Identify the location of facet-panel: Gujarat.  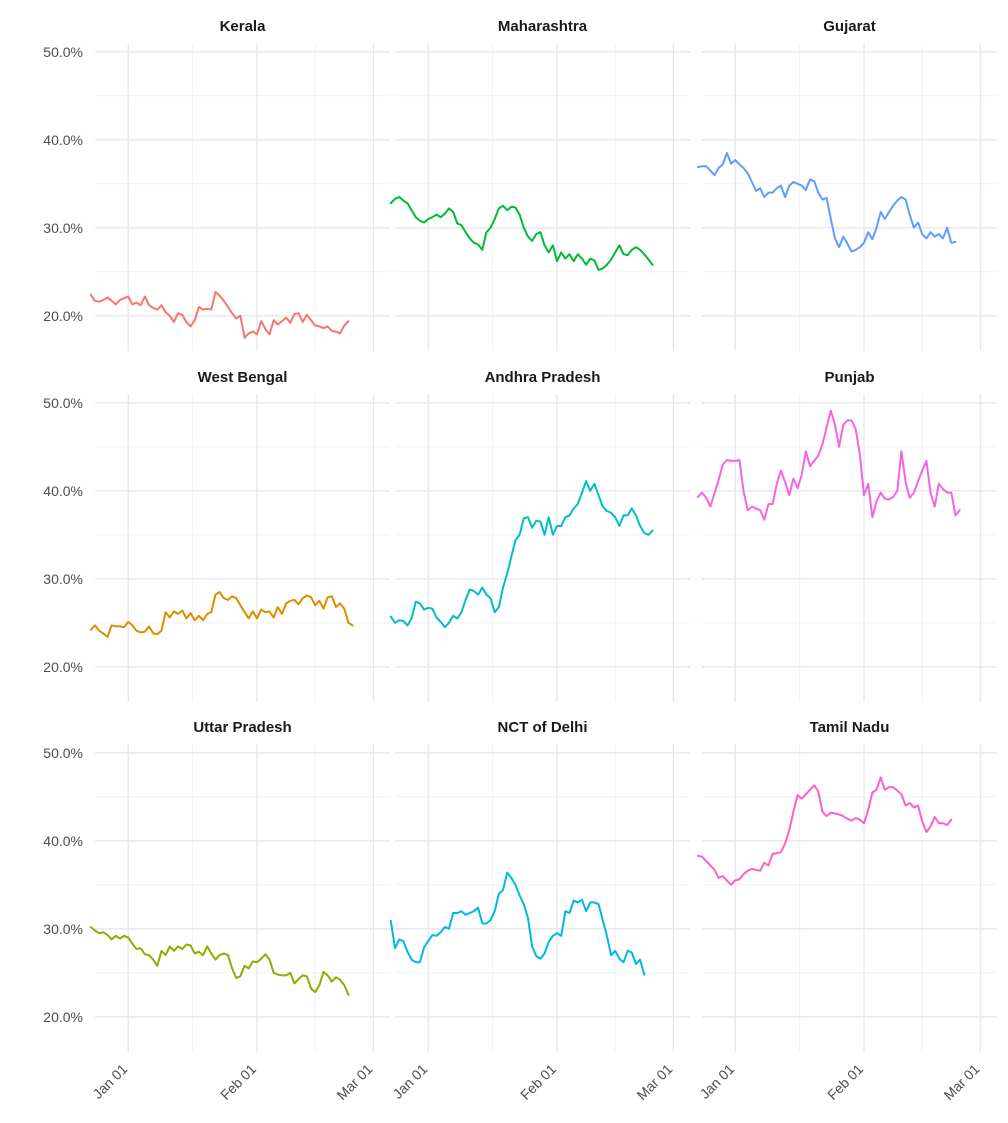
(846, 184).